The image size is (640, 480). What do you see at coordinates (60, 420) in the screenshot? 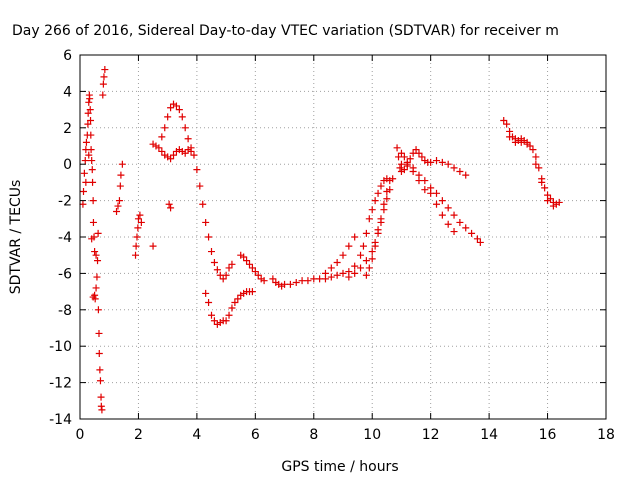
I see `y-tick-label: -14` at bounding box center [60, 420].